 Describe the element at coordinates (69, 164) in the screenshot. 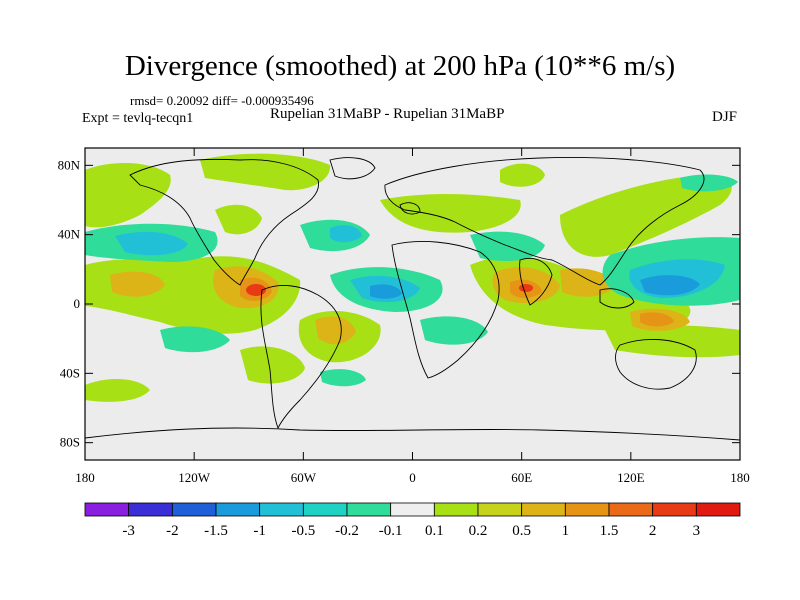

I see `lat-label: 80N` at that location.